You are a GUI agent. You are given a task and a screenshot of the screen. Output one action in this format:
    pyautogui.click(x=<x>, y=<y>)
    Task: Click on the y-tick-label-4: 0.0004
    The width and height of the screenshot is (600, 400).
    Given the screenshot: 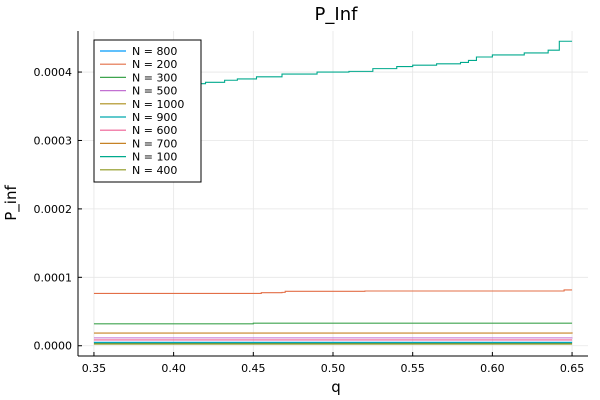 What is the action you would take?
    pyautogui.click(x=53, y=72)
    